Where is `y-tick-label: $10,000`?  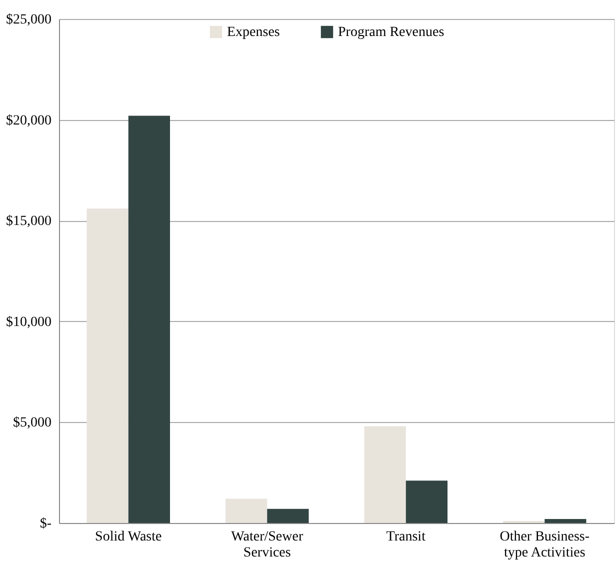
y-tick-label: $10,000 is located at coordinates (29, 322).